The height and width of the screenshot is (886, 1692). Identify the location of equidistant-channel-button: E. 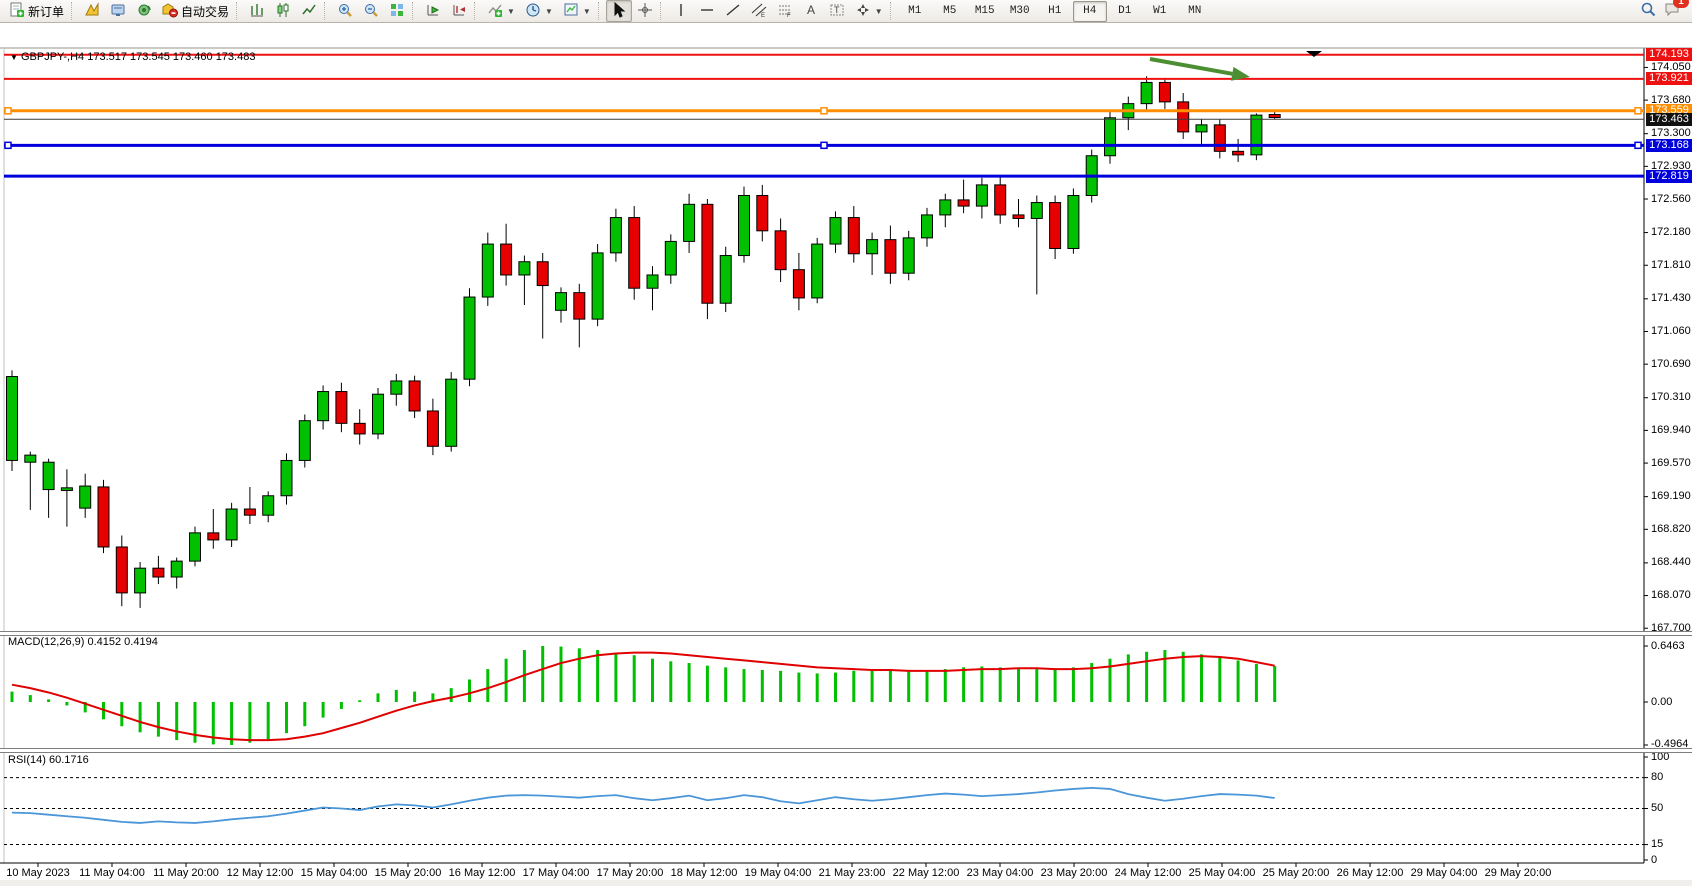
(759, 11).